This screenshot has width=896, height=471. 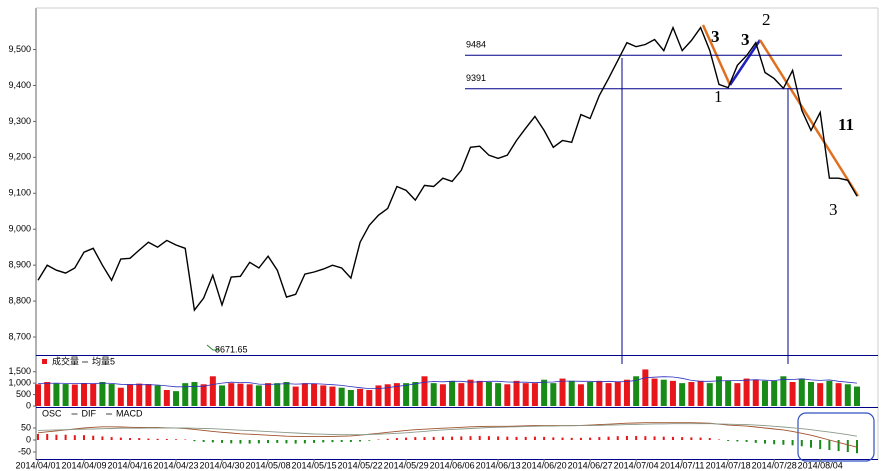 I want to click on y-tick-label: -50, so click(x=24, y=451).